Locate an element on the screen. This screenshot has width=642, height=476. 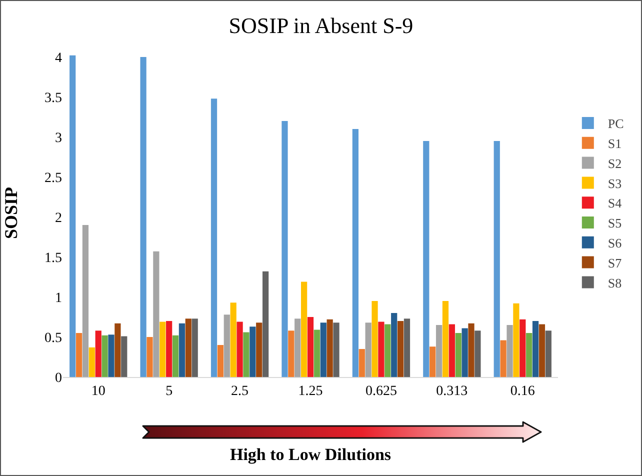
x-tick-label: 0.625 is located at coordinates (381, 391).